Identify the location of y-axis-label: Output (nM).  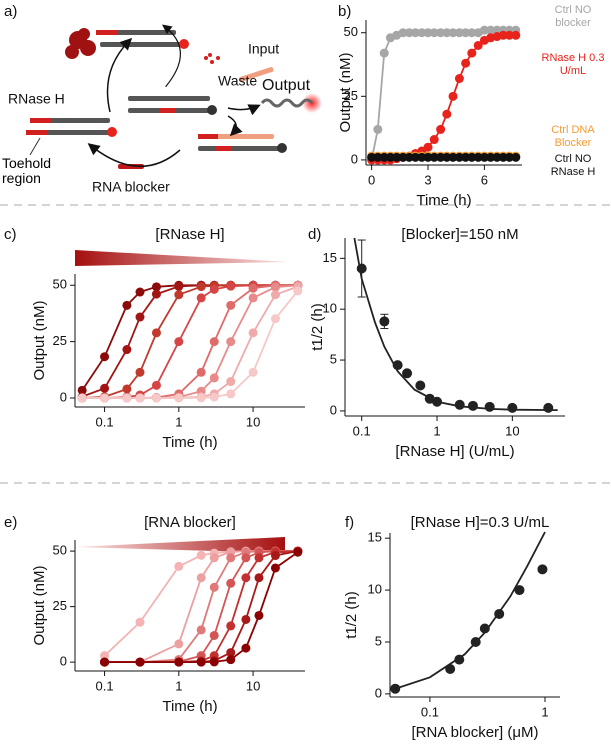
(39, 340).